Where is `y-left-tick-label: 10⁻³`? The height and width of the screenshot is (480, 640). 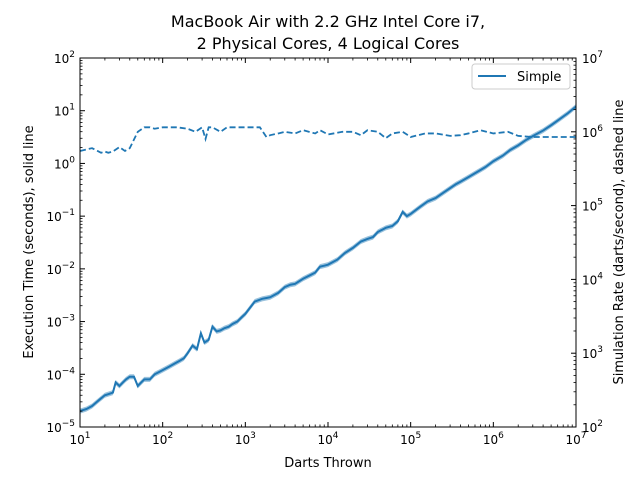
y-left-tick-label: 10⁻³ is located at coordinates (60, 322).